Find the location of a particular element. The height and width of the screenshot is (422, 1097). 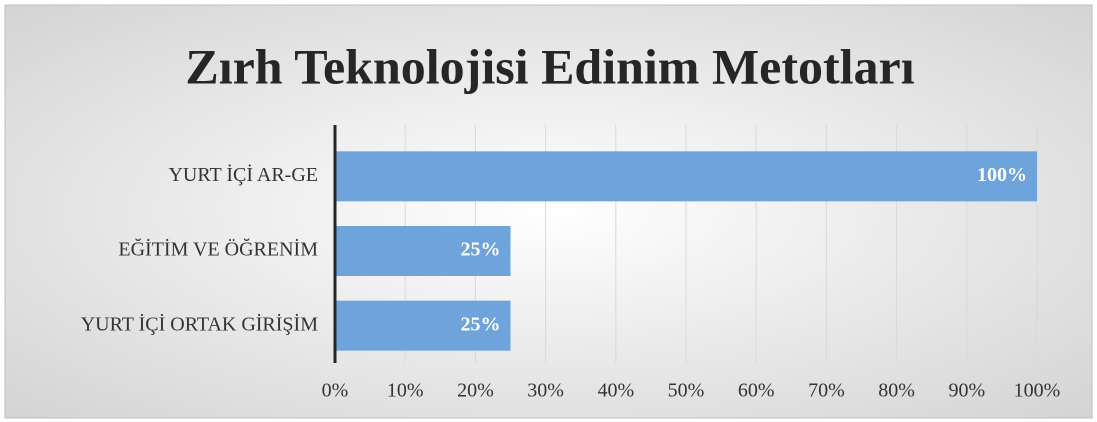

x-tick-label: 60% is located at coordinates (756, 391).